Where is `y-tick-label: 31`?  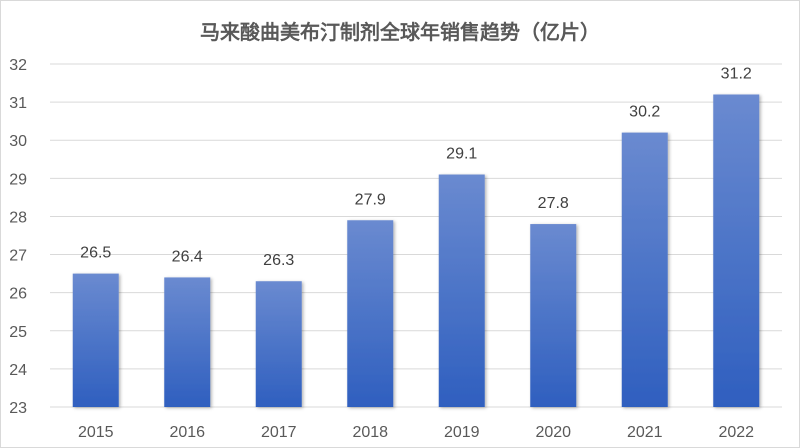 y-tick-label: 31 is located at coordinates (18, 103).